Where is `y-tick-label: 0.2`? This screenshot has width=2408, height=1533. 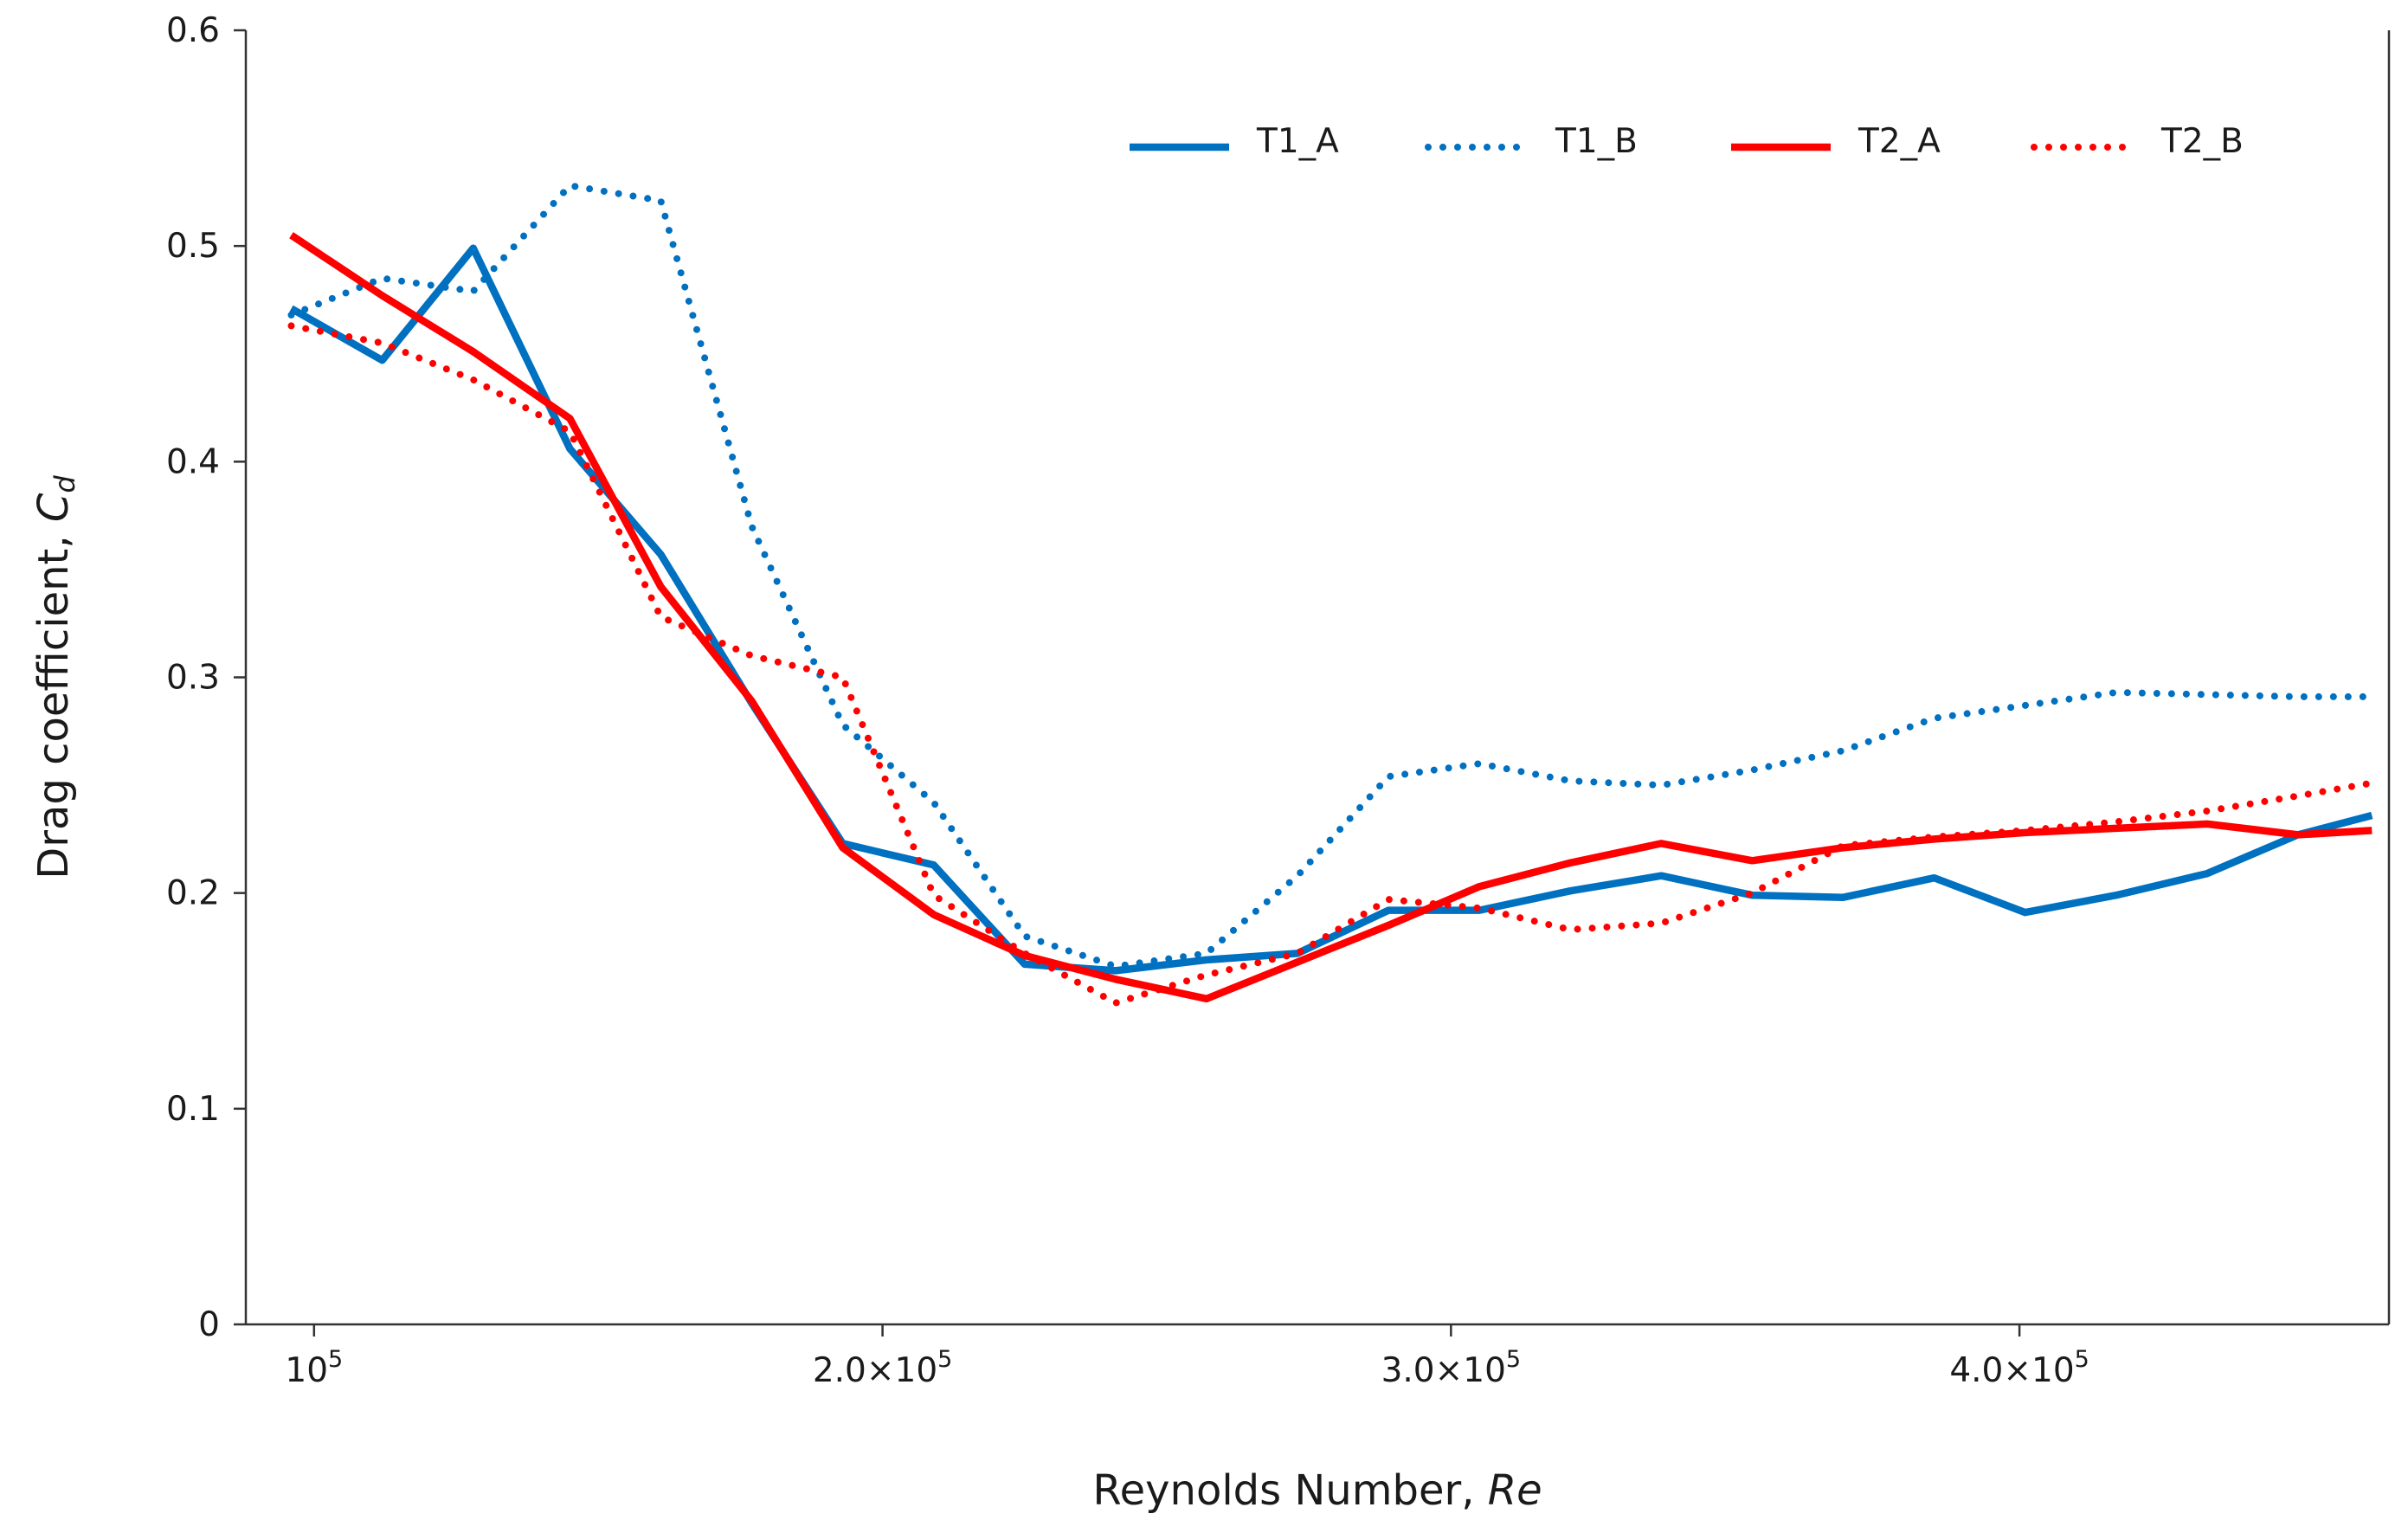 y-tick-label: 0.2 is located at coordinates (193, 893).